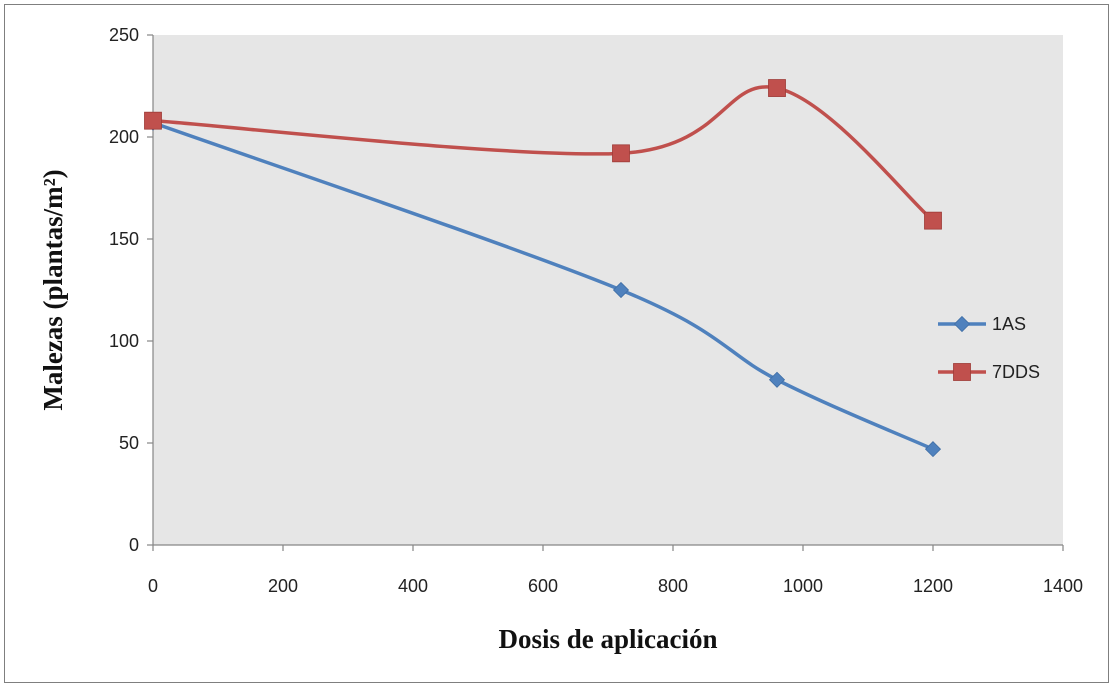 The width and height of the screenshot is (1113, 687). Describe the element at coordinates (989, 348) in the screenshot. I see `legend: 1AS 7DDS` at that location.